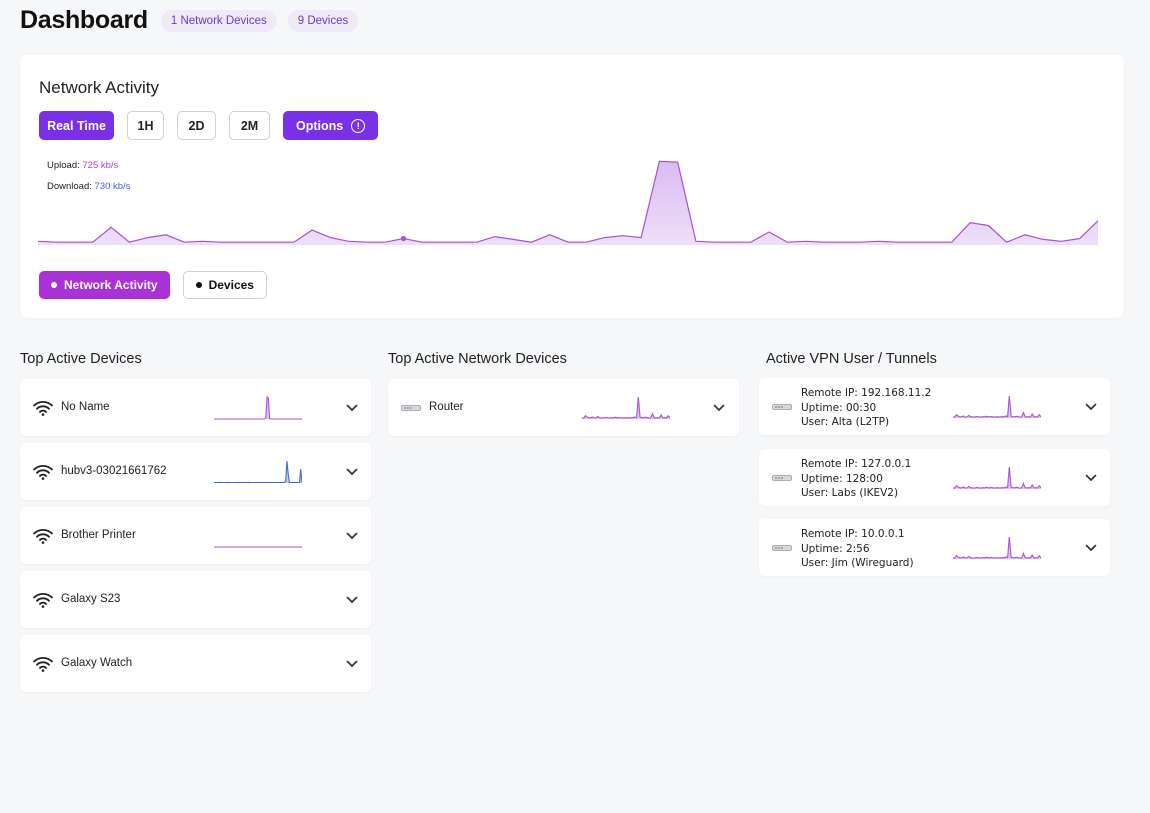 This screenshot has width=1150, height=813. What do you see at coordinates (835, 548) in the screenshot?
I see `vpn-uptime: Uptime: 2:56` at bounding box center [835, 548].